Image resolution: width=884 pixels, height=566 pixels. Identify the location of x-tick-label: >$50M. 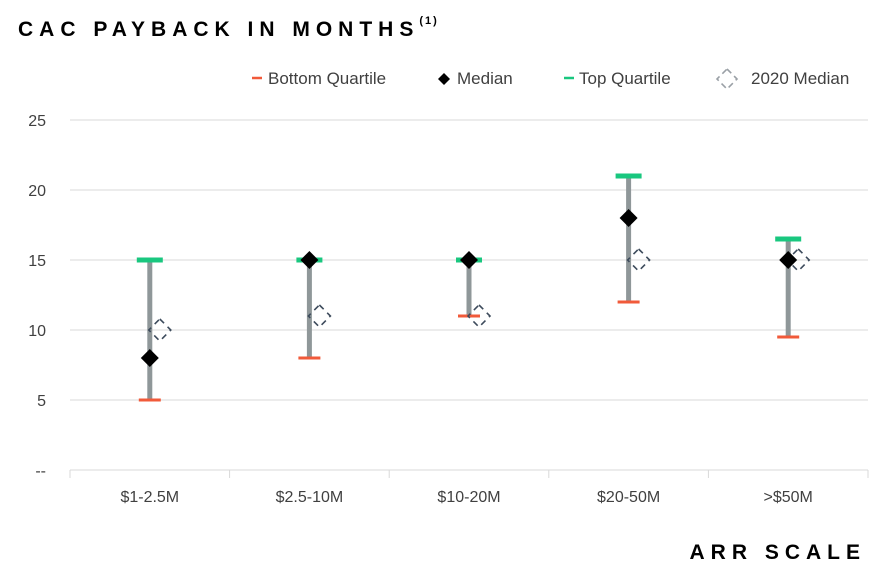
(788, 497).